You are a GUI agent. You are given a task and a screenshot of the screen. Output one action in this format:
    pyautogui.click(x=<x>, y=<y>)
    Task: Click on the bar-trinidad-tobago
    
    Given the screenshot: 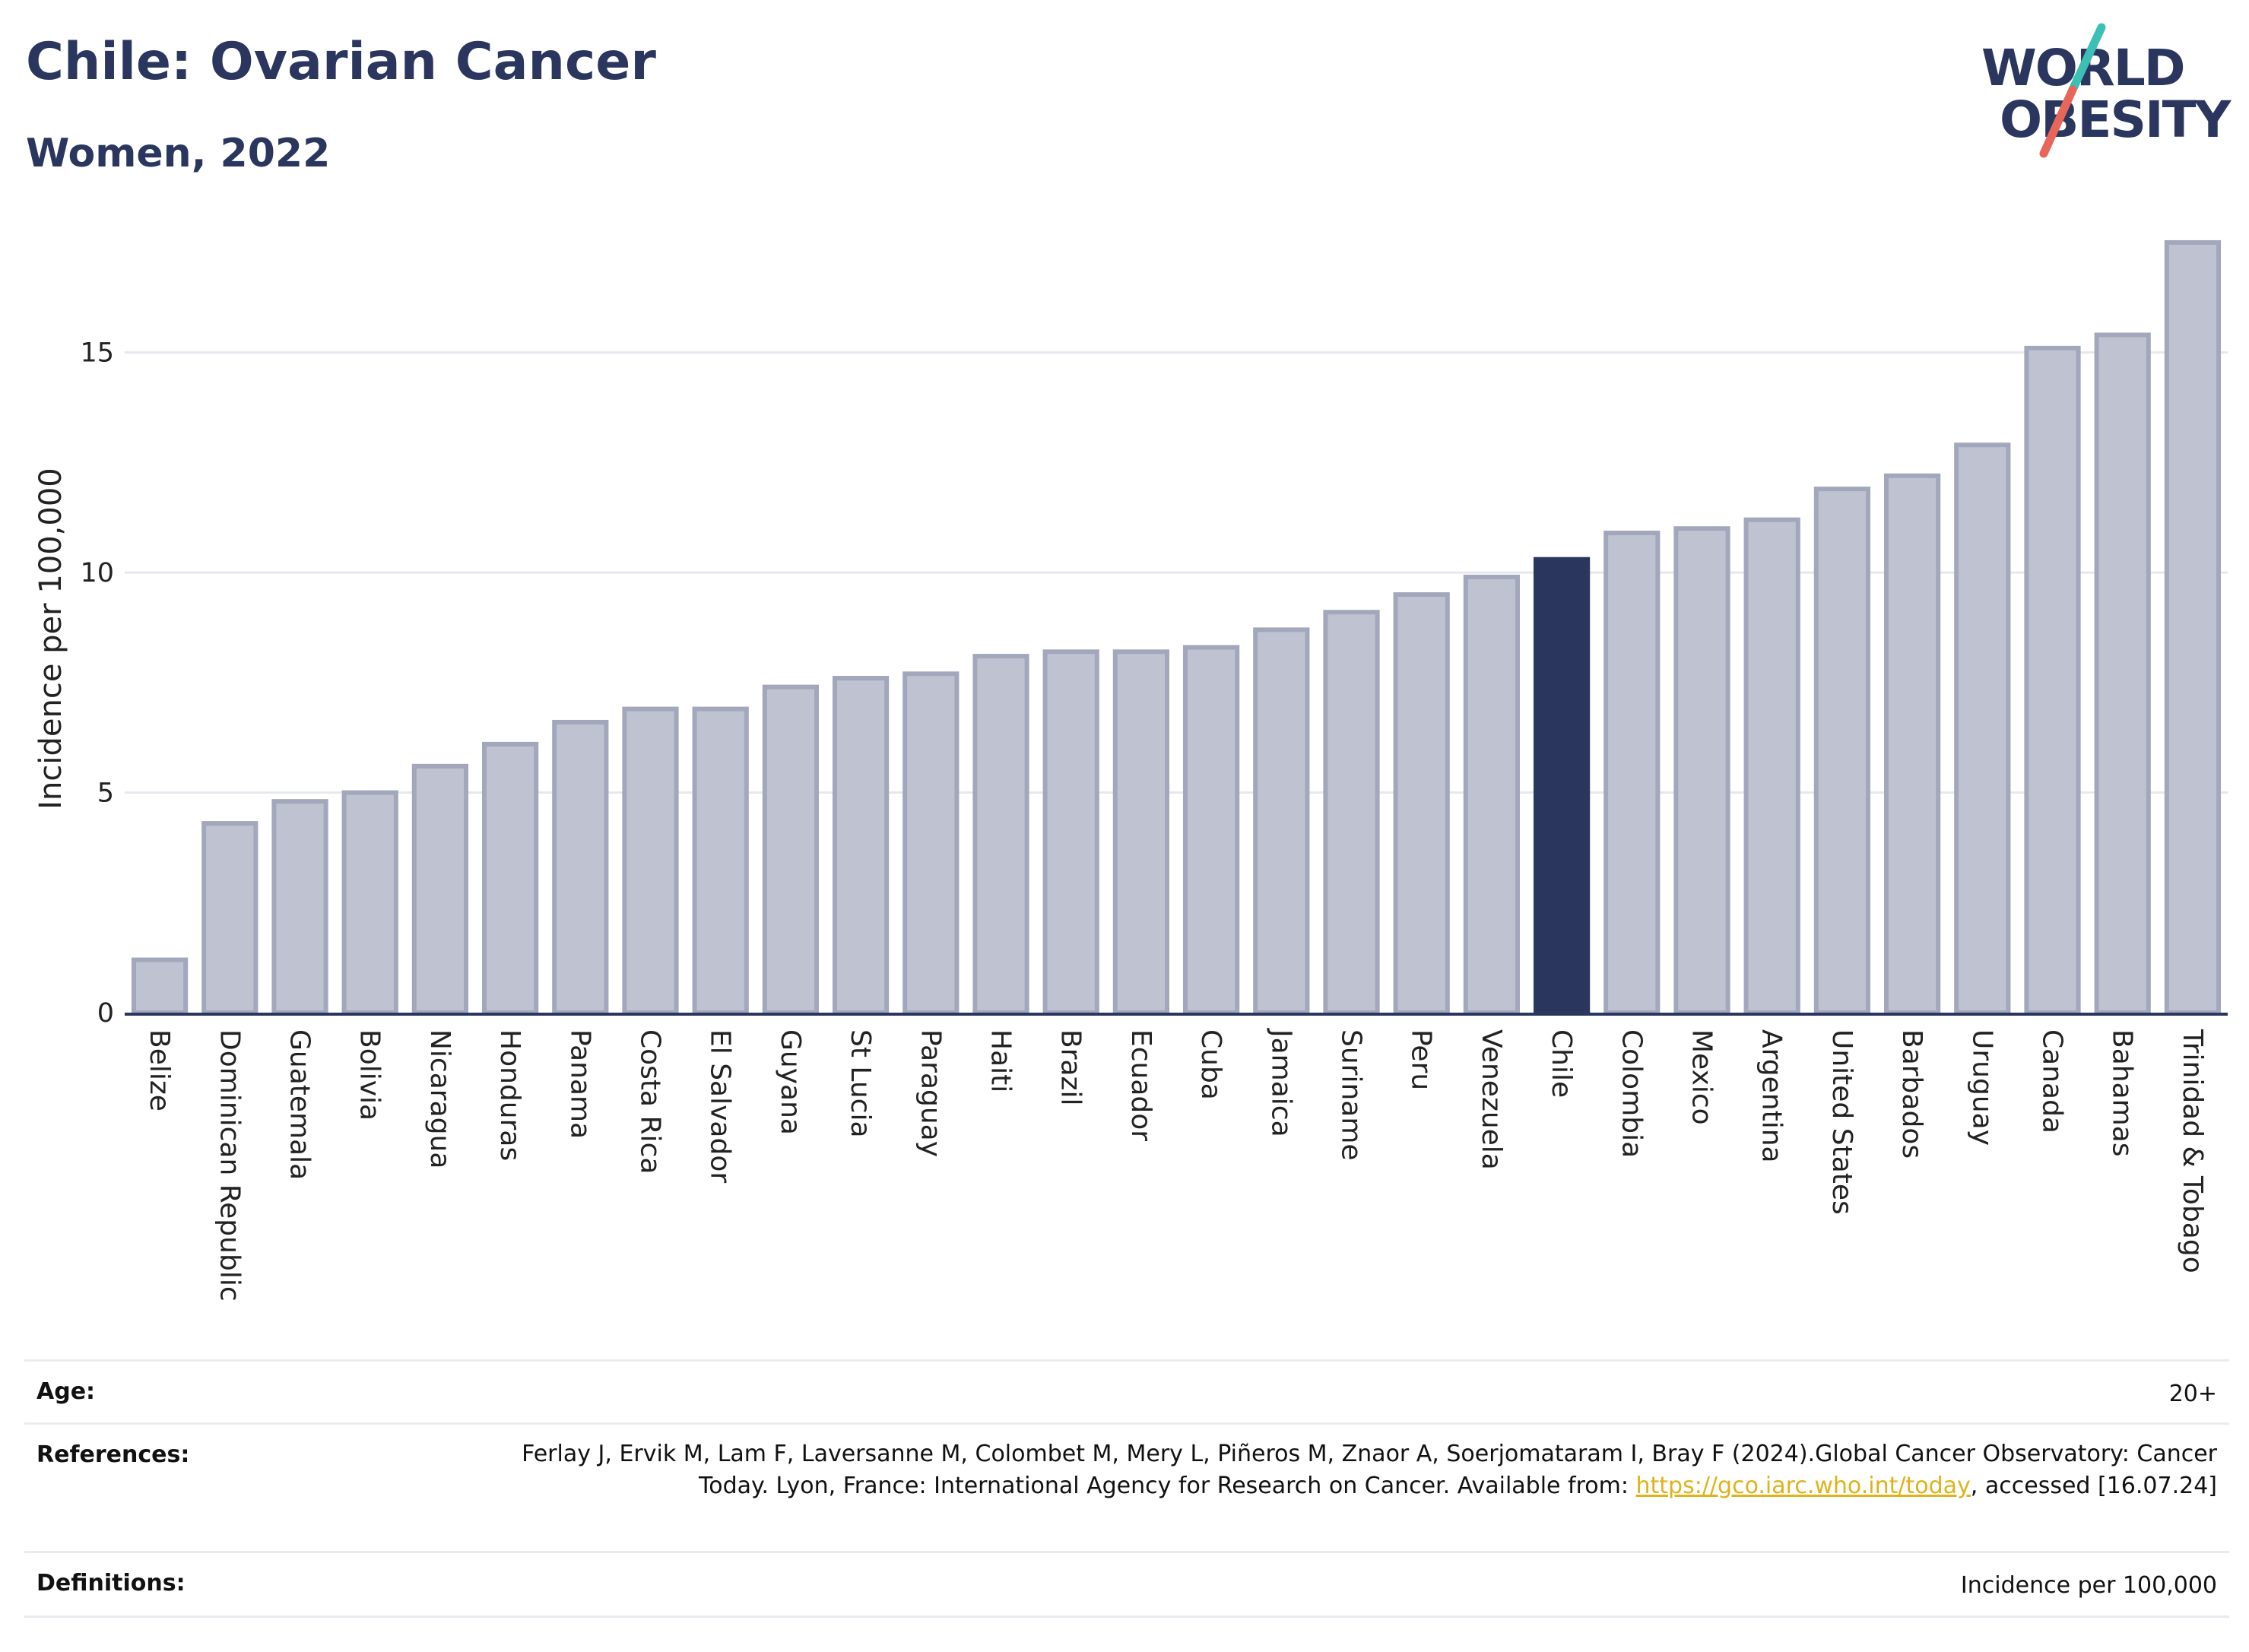 What is the action you would take?
    pyautogui.click(x=2193, y=627)
    